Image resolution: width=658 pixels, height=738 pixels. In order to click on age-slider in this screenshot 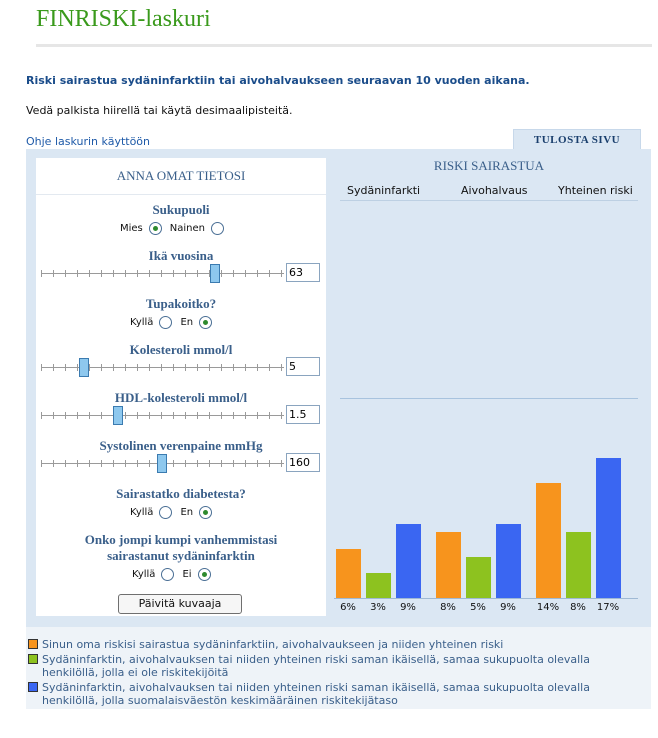, I will do `click(162, 274)`.